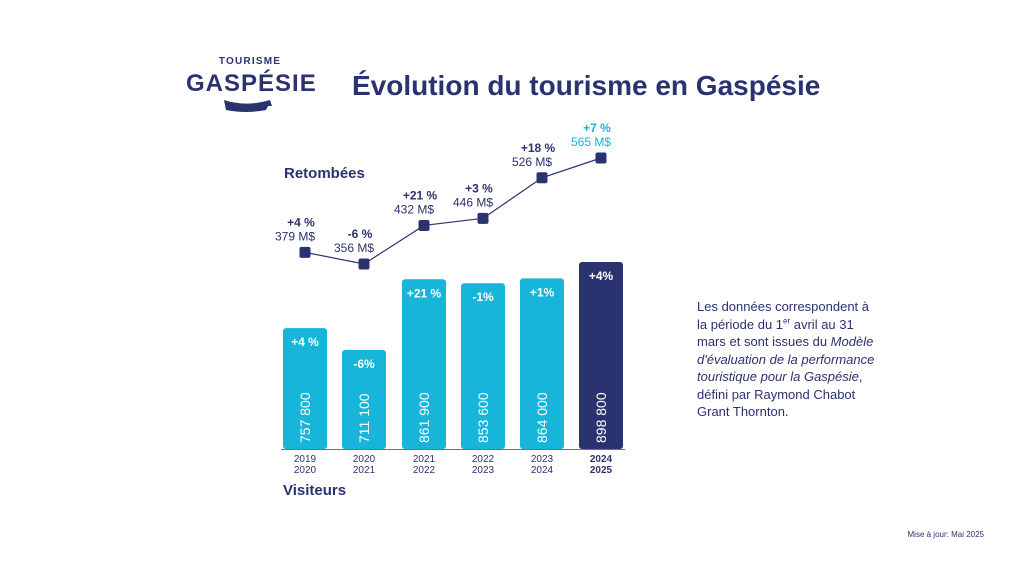  I want to click on bar-change-label: -1%, so click(483, 297).